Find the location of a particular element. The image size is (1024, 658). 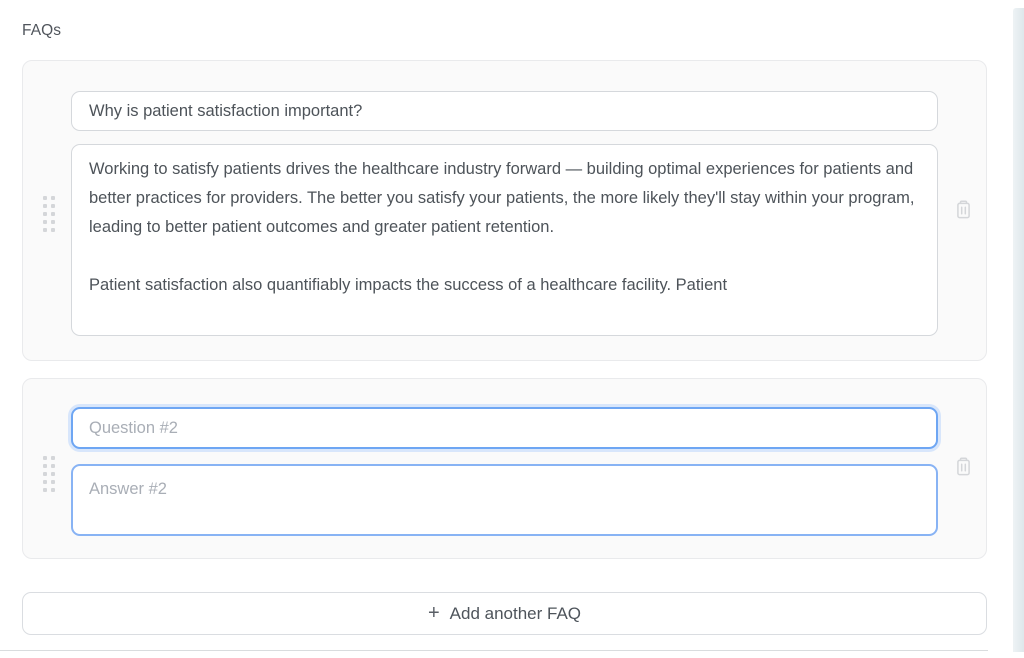

add-faq-button: + Add another FAQ is located at coordinates (504, 613).